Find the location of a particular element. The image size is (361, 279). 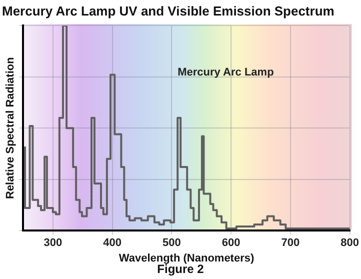

chart-title: Mercury Arc Lamp UV and Visible Emission Spectrum is located at coordinates (168, 10).